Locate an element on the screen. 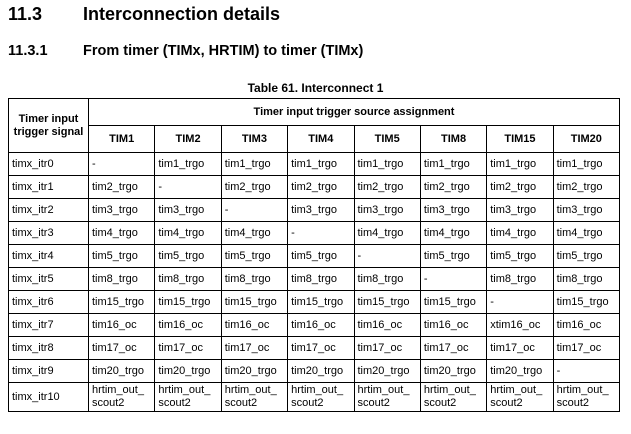  signal-cell: timx_itr5 is located at coordinates (48, 279).